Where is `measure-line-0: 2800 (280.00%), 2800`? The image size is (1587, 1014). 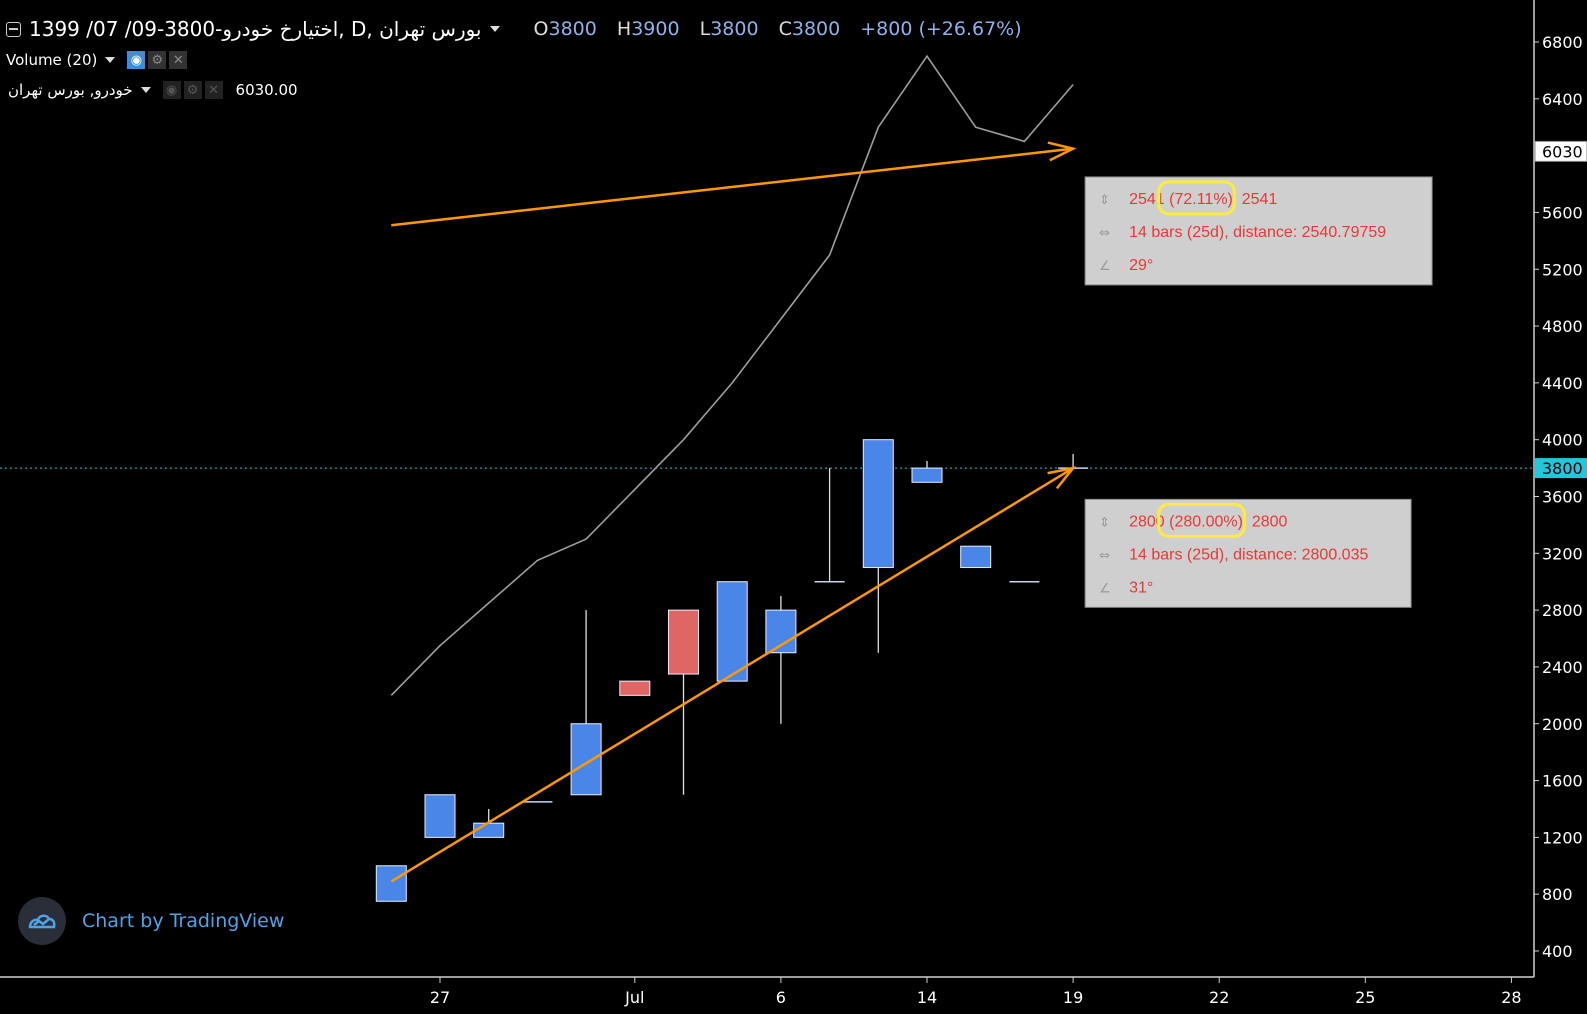 measure-line-0: 2800 (280.00%), 2800 is located at coordinates (1208, 521).